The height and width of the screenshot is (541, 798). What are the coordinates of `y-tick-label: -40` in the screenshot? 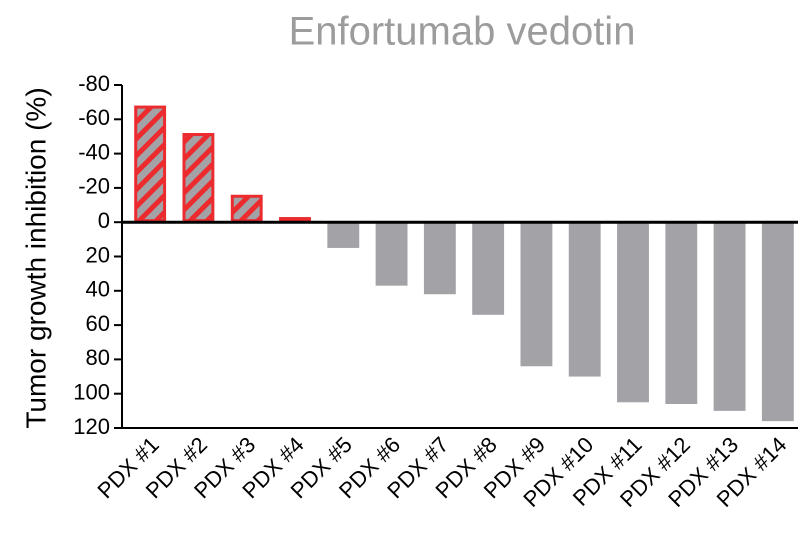 It's located at (94, 151).